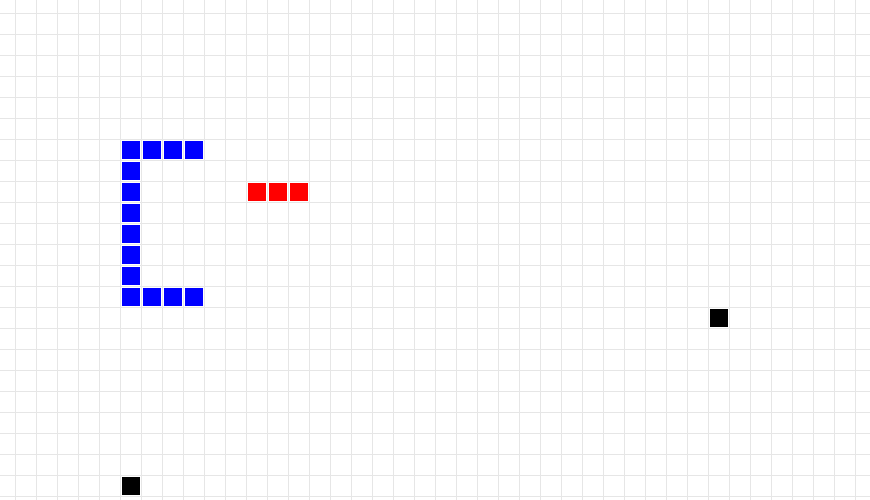  What do you see at coordinates (257, 192) in the screenshot?
I see `red-snake-head` at bounding box center [257, 192].